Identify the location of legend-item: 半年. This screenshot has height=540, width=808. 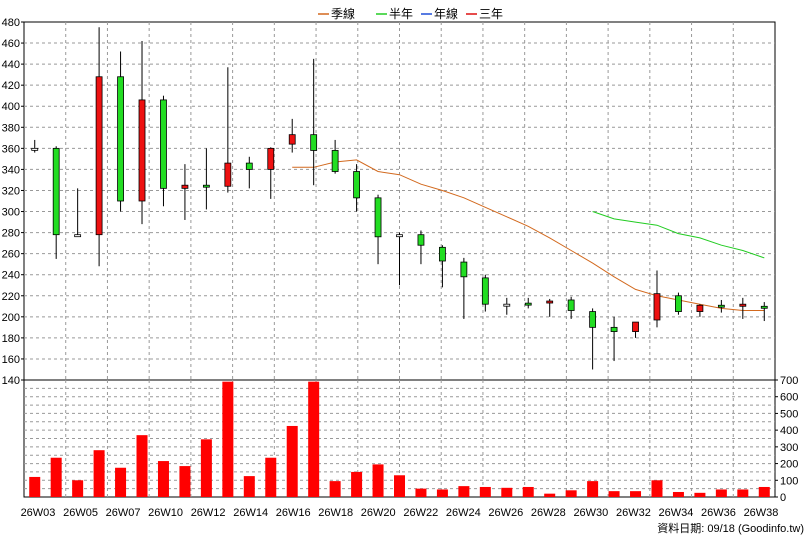
(394, 14).